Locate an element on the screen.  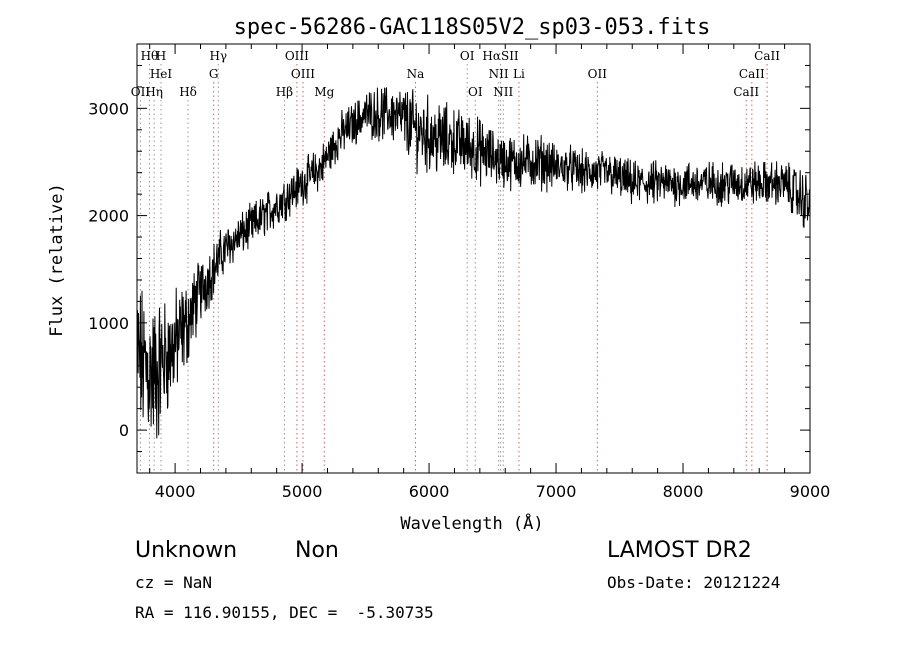
x-tick-label-4: 8000 is located at coordinates (683, 491).